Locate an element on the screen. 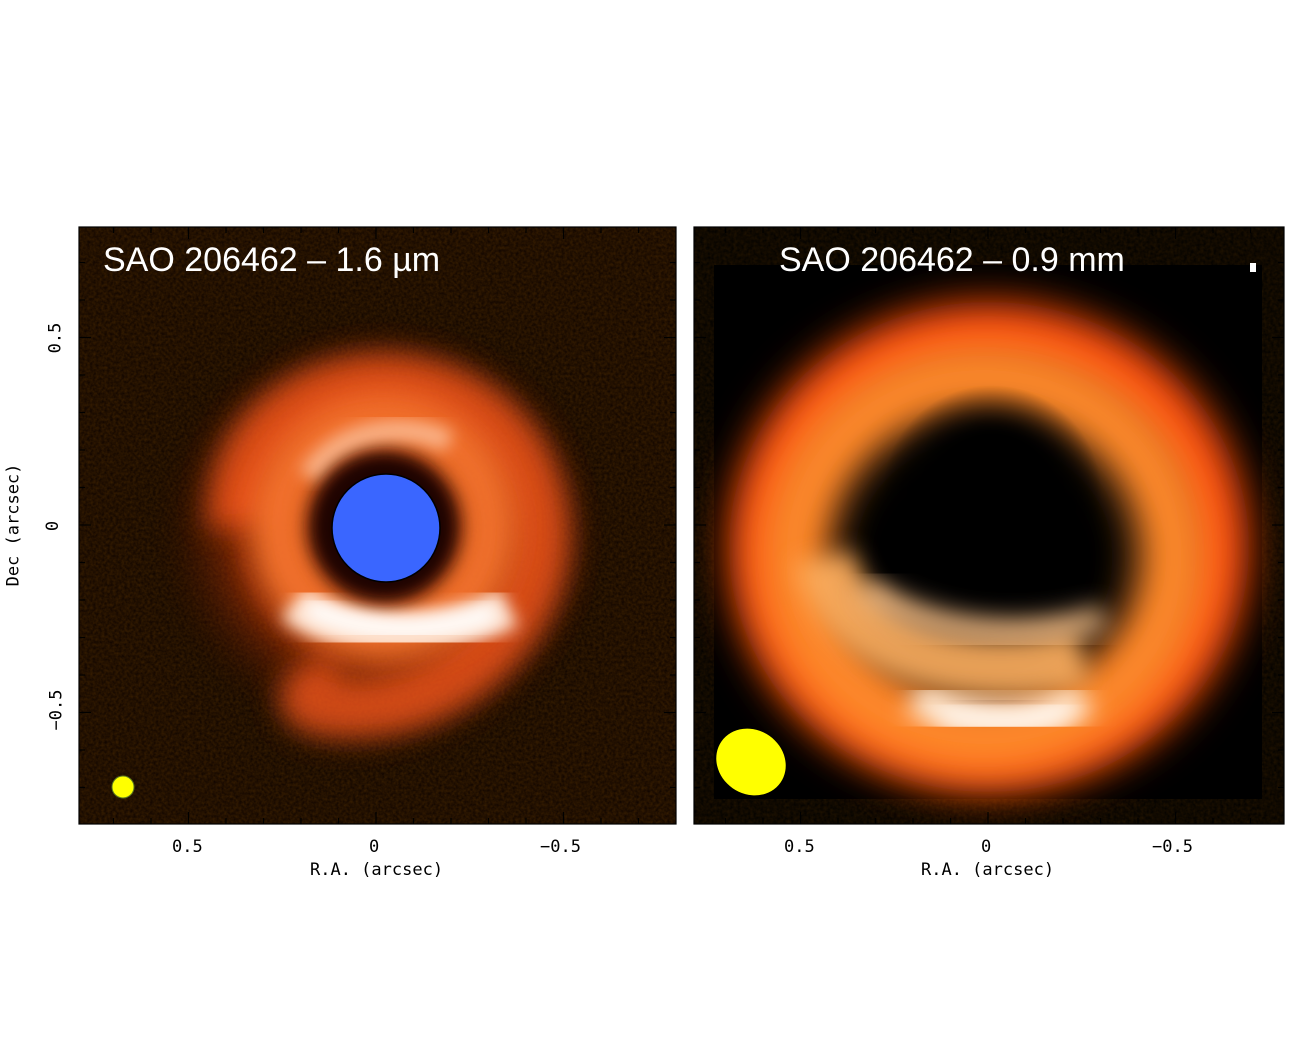  panel-title: SAO 206462 – 0.9 mm is located at coordinates (952, 260).